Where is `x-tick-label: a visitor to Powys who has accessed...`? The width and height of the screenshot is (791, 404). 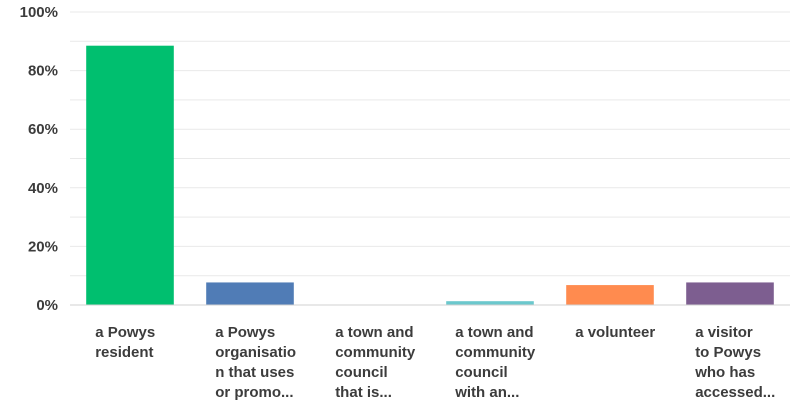 x-tick-label: a visitor to Powys who has accessed... is located at coordinates (735, 362).